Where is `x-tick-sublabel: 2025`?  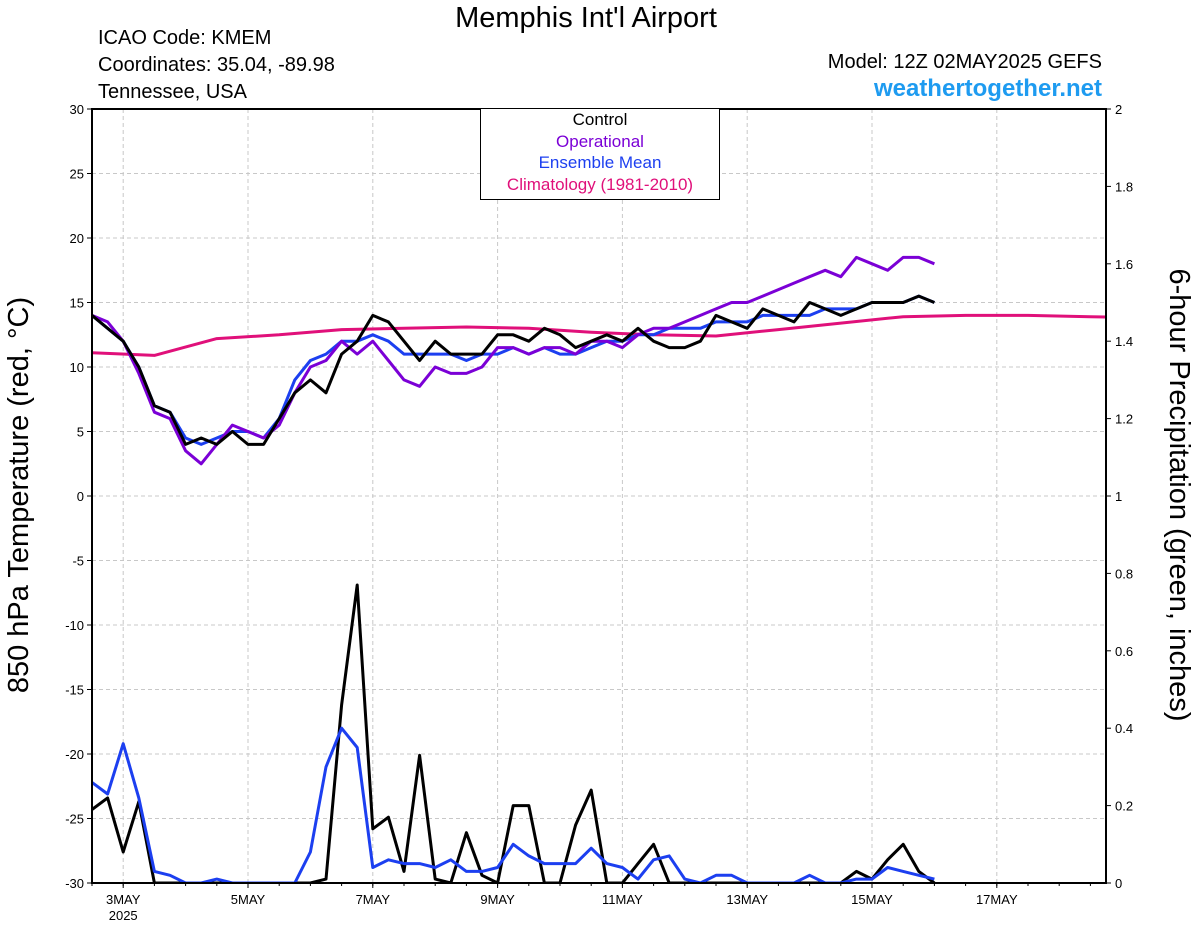
x-tick-sublabel: 2025 is located at coordinates (123, 915).